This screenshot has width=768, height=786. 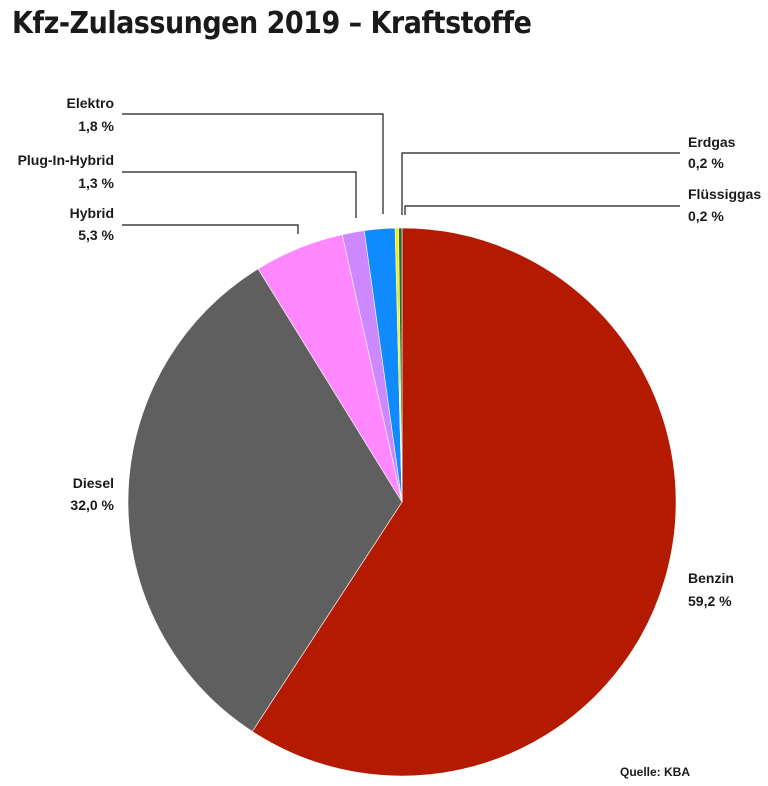 I want to click on slice-label-fl-ssiggas: Flüssiggas, so click(x=724, y=194).